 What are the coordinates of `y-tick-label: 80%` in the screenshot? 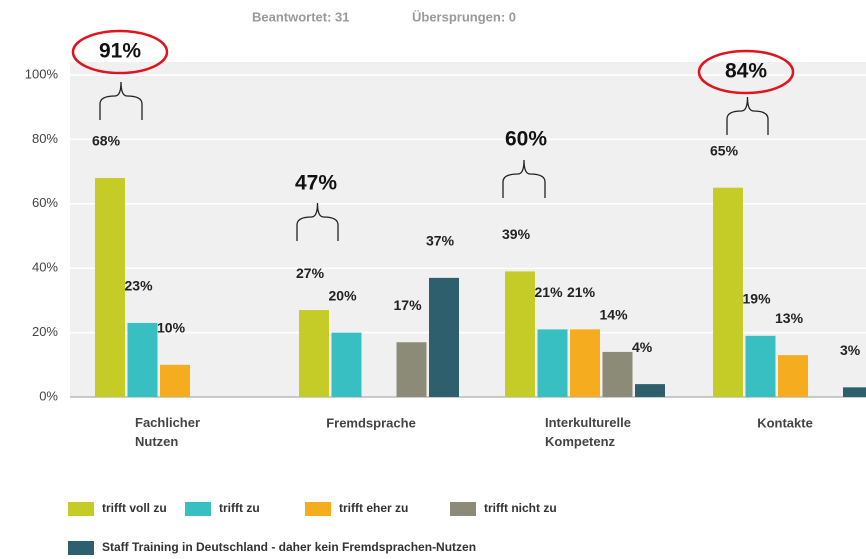 It's located at (45, 138).